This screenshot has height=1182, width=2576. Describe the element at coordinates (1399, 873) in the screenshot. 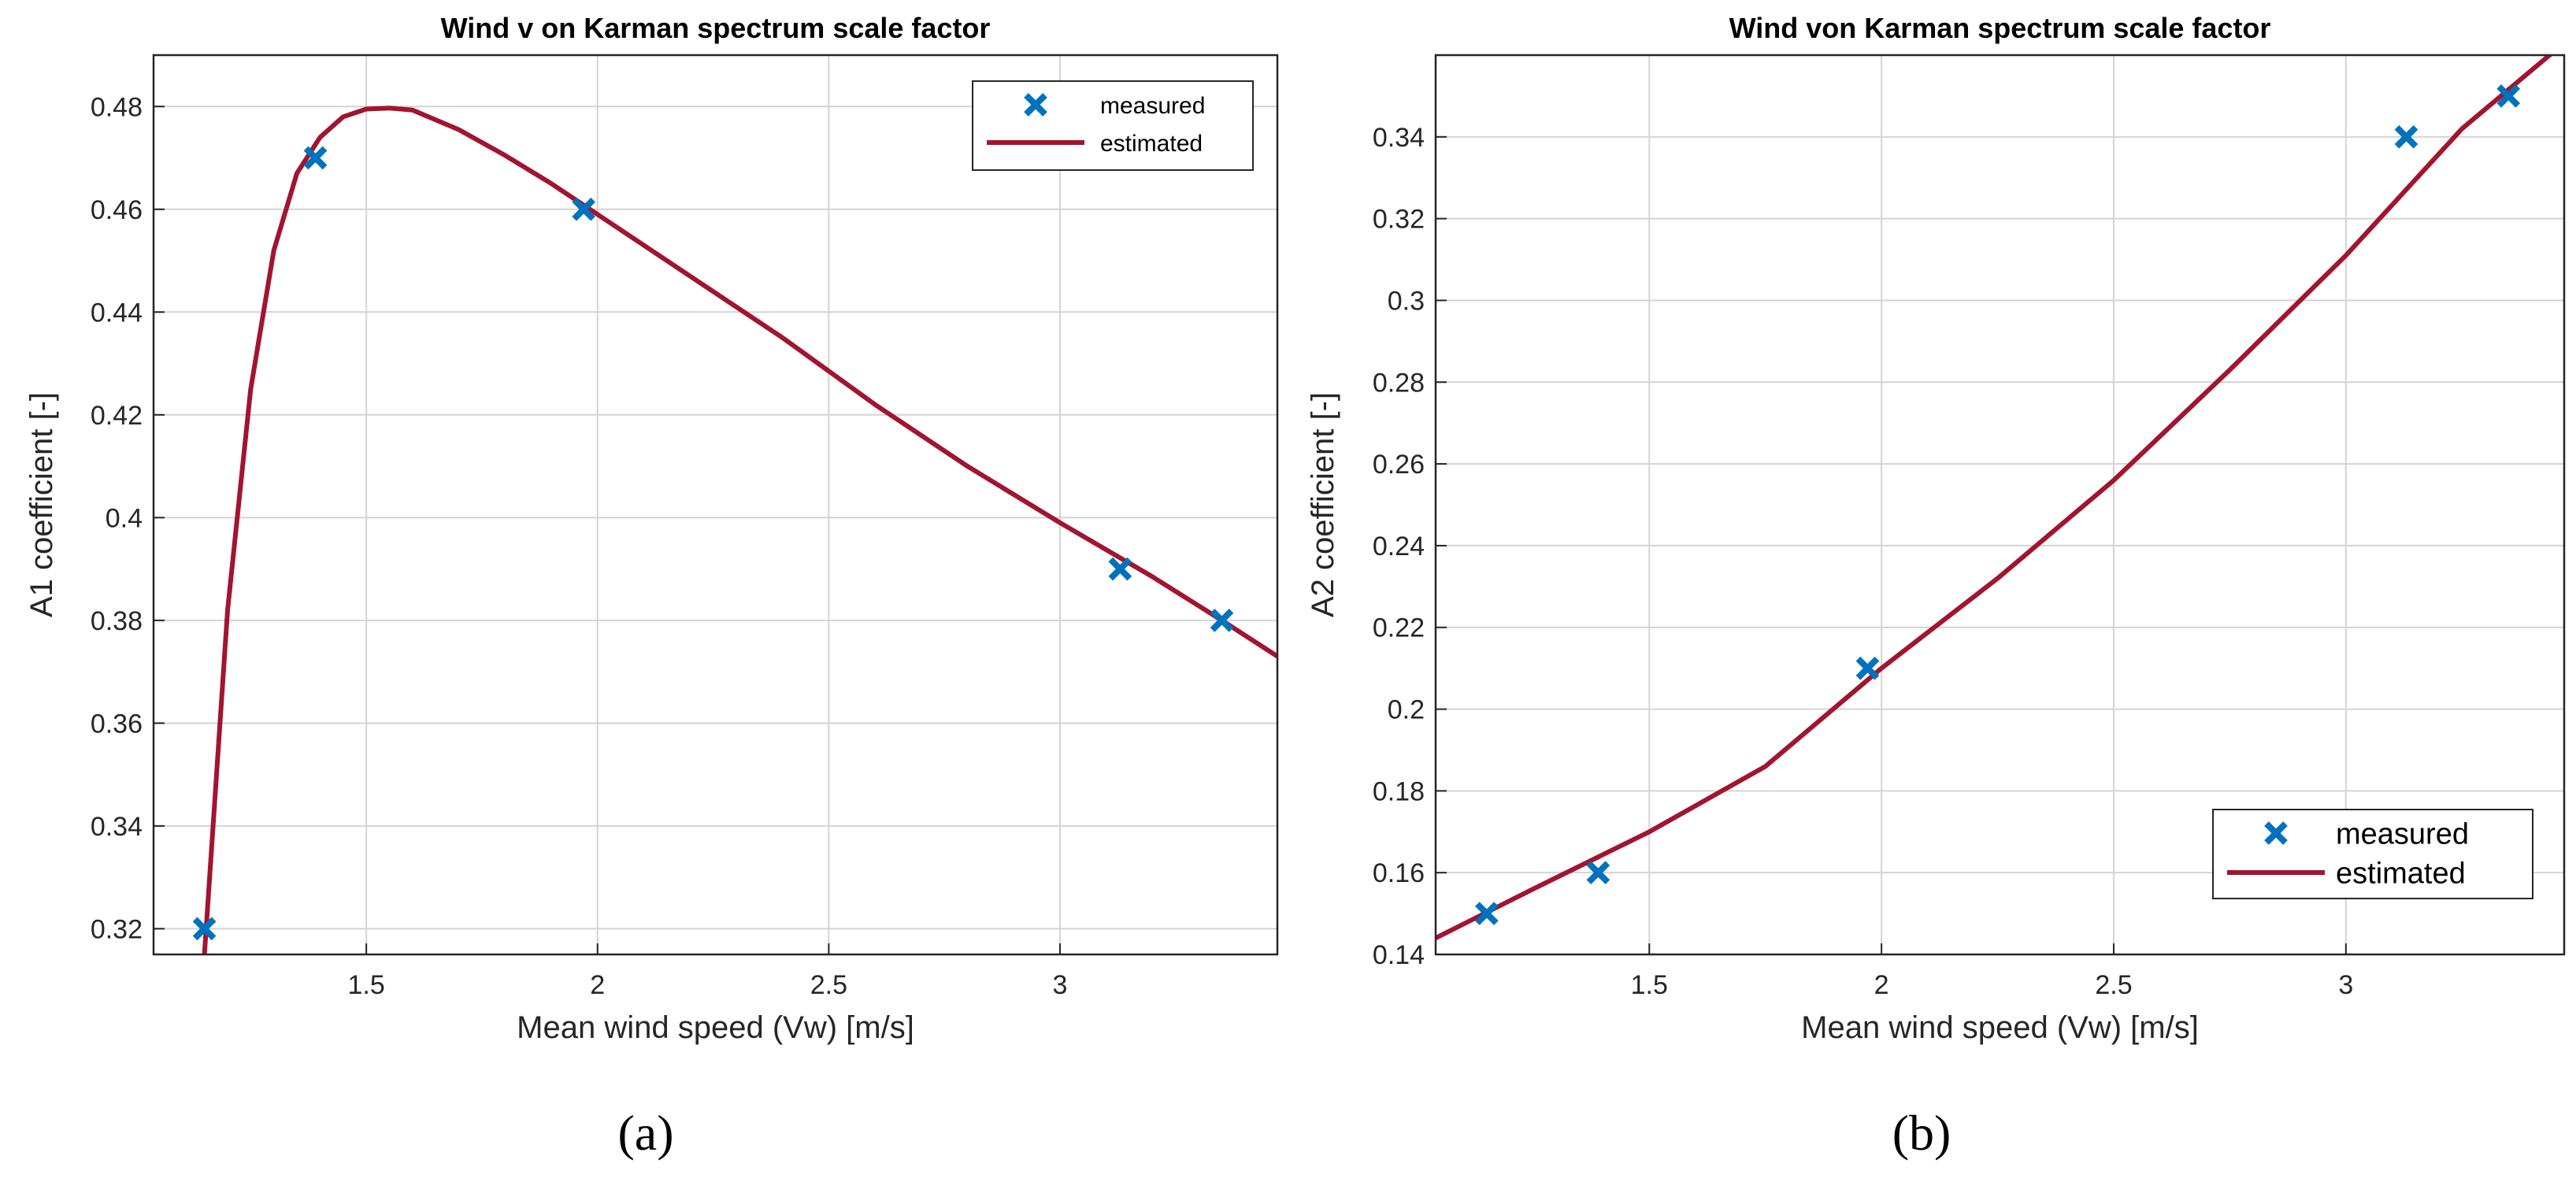

I see `y-tick-label: 0.16` at that location.